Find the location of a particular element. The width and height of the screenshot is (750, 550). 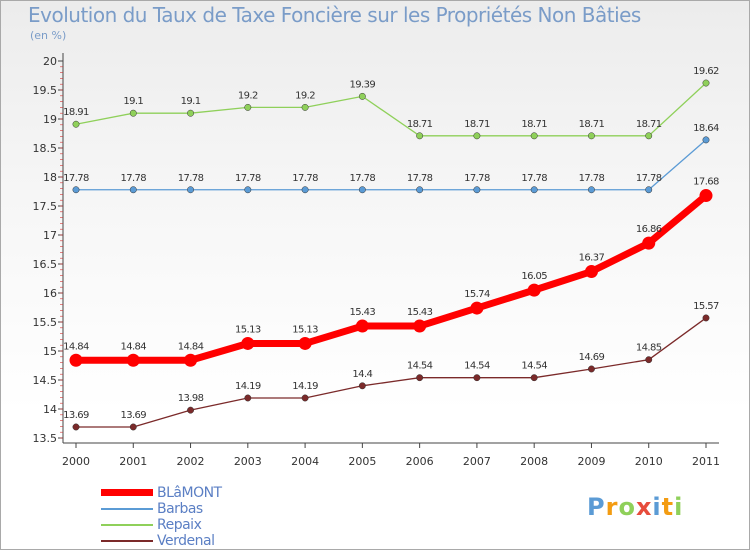

series-line-repaix is located at coordinates (391, 109).